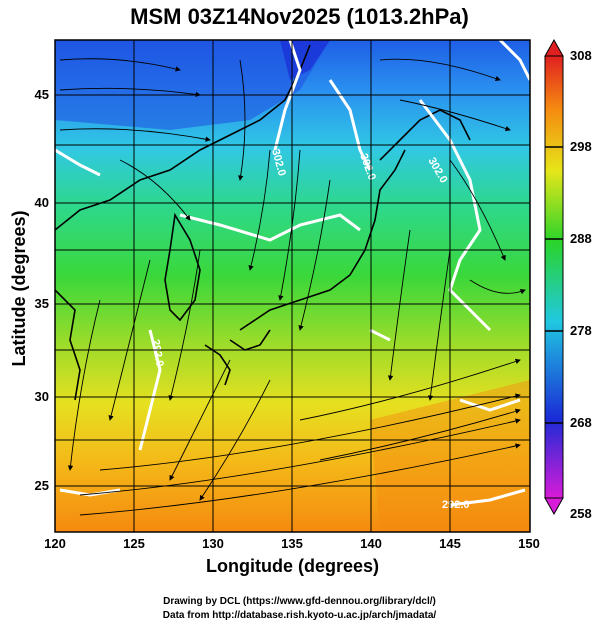 The image size is (599, 625). I want to click on colorbar: 308 298 288 278 268 258, so click(568, 279).